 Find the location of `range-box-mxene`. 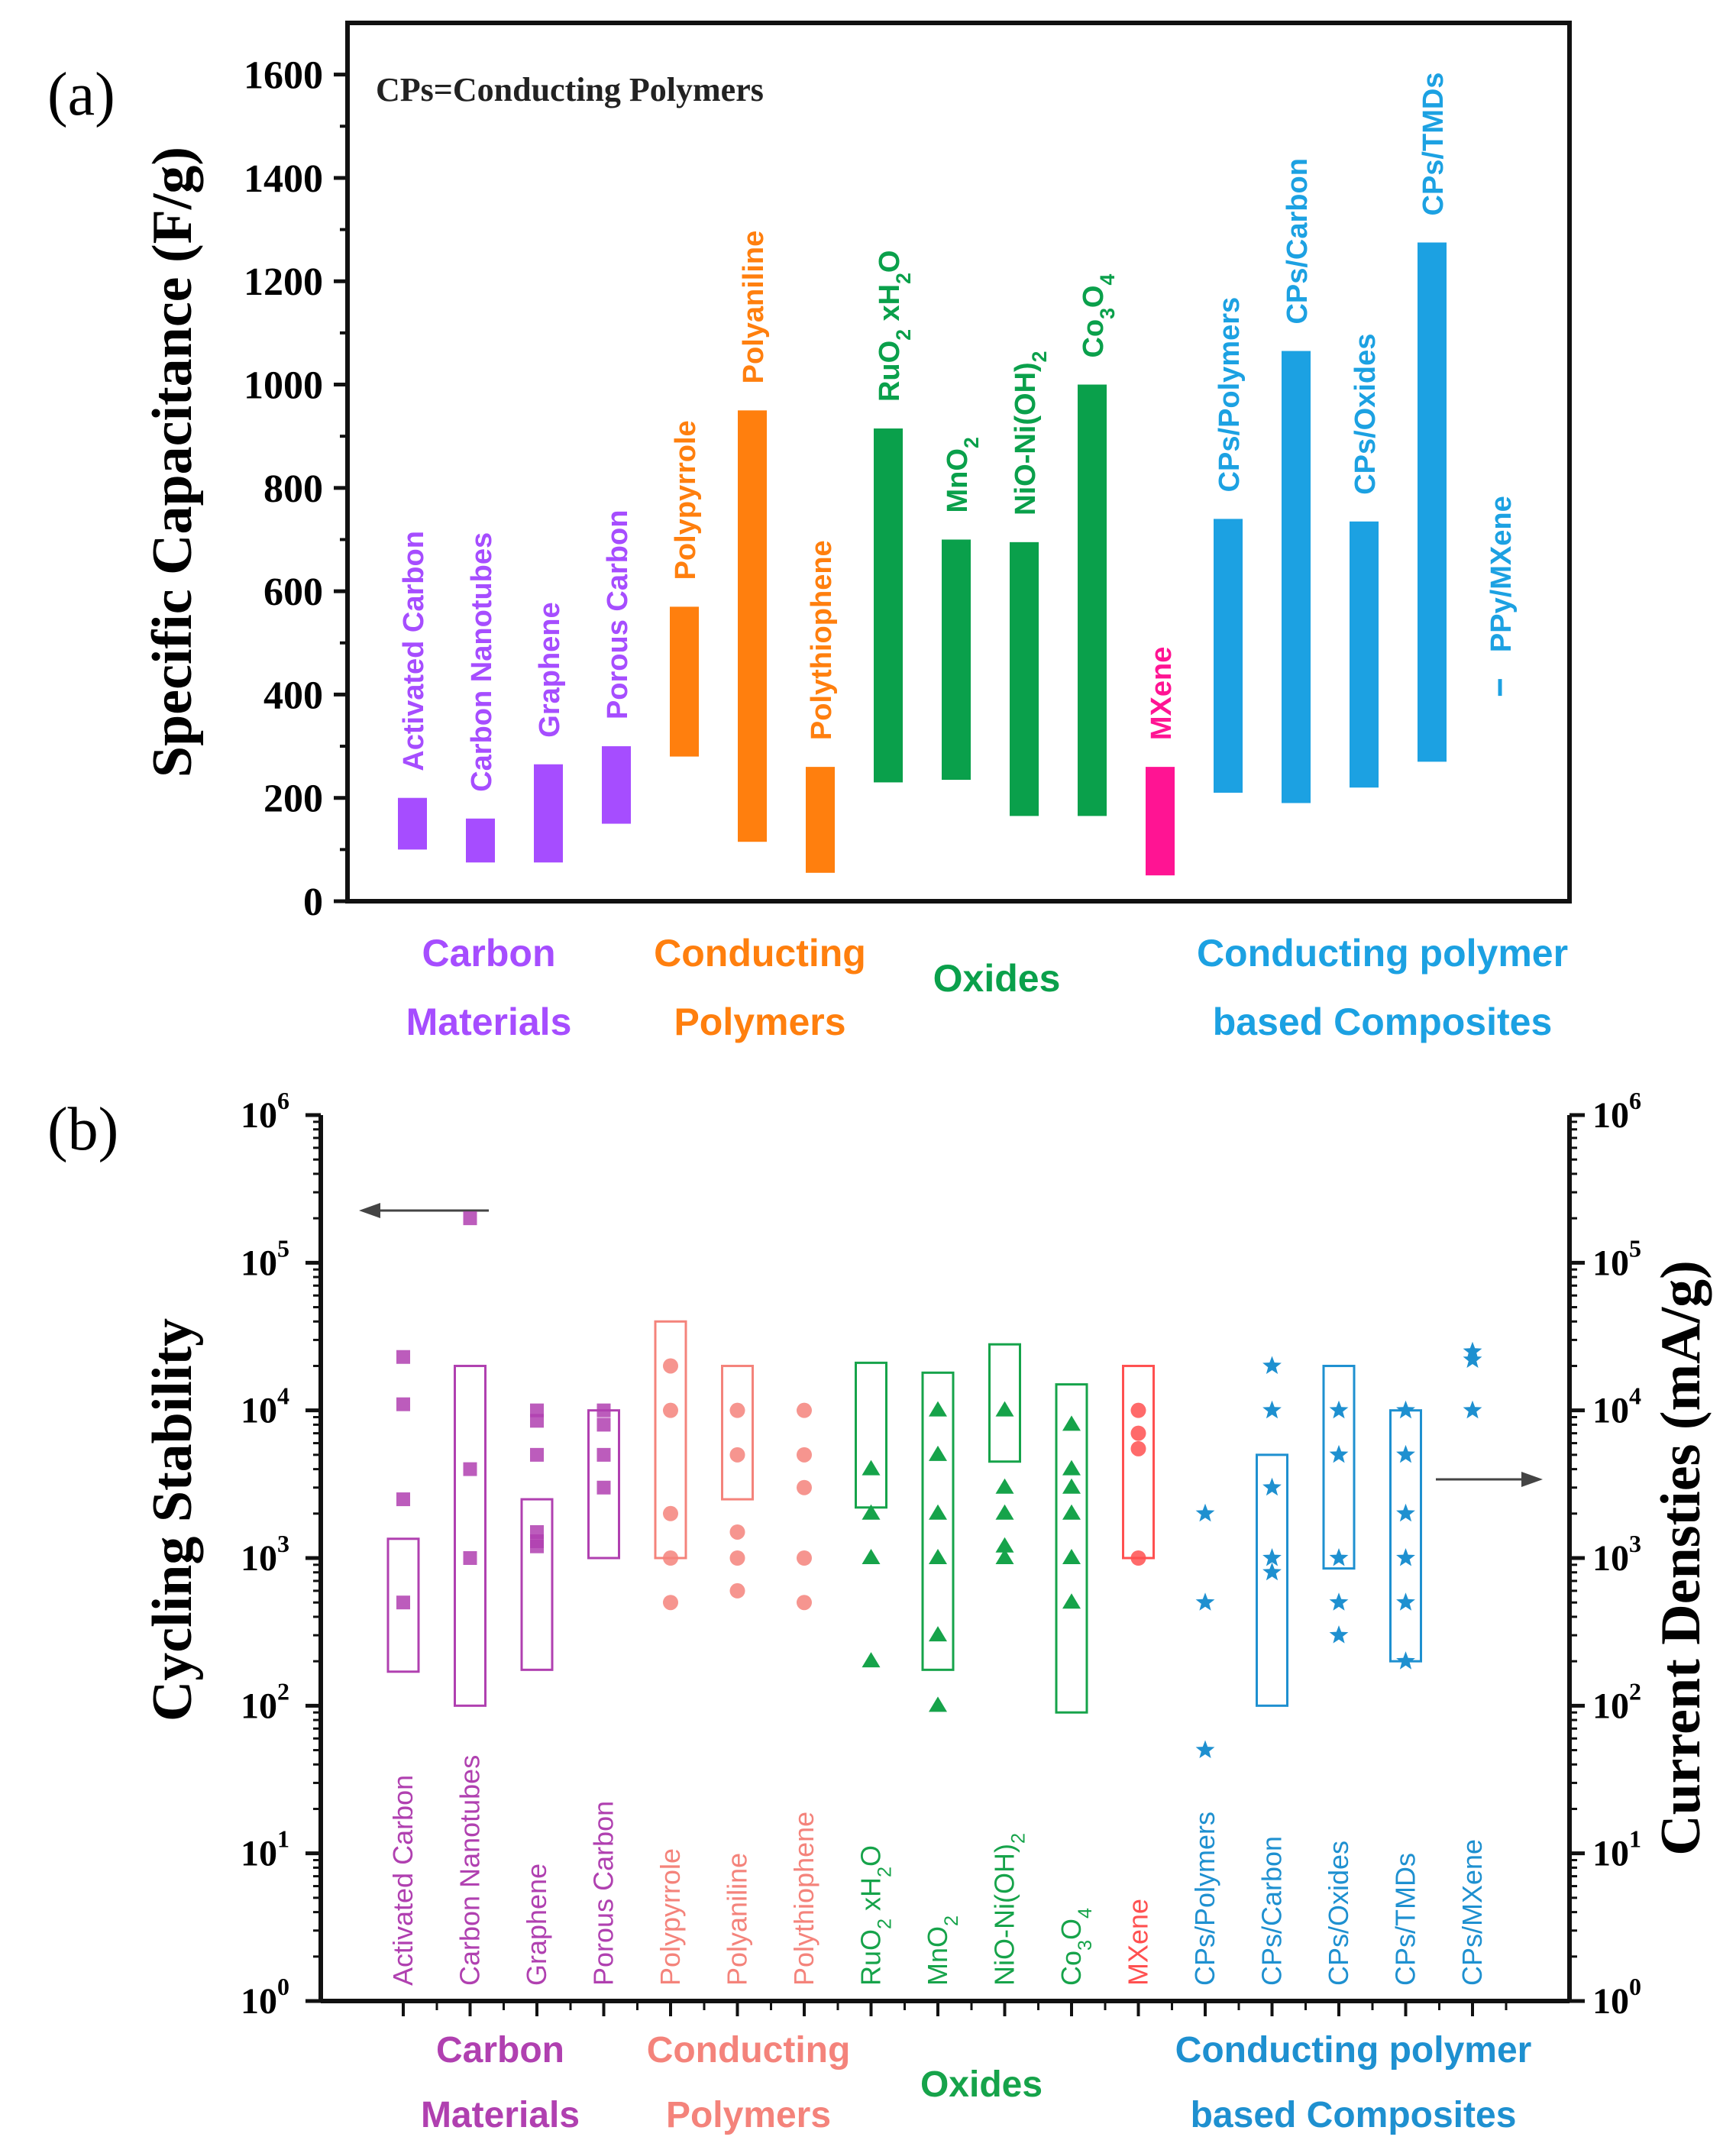

range-box-mxene is located at coordinates (1138, 1462).